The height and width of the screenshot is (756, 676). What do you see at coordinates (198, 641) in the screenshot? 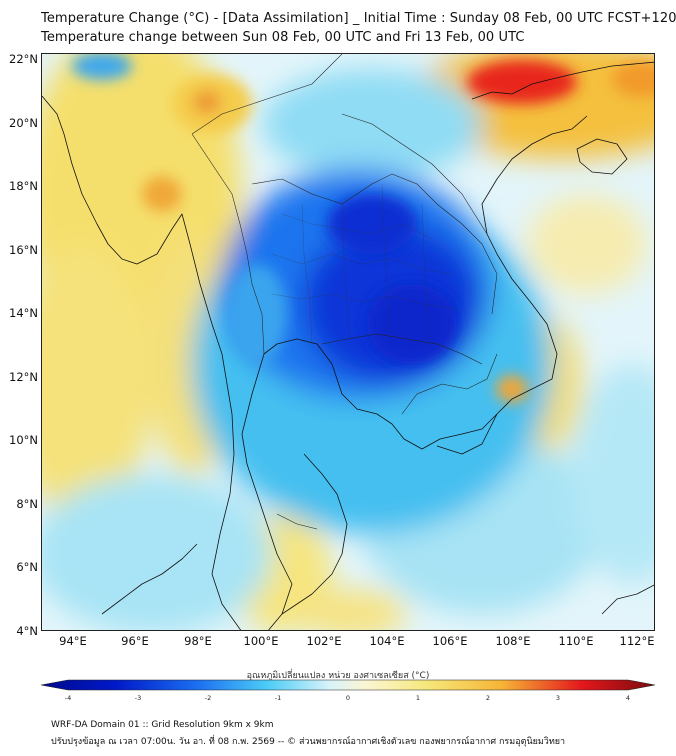
I see `lon-label-98e: 98°E` at bounding box center [198, 641].